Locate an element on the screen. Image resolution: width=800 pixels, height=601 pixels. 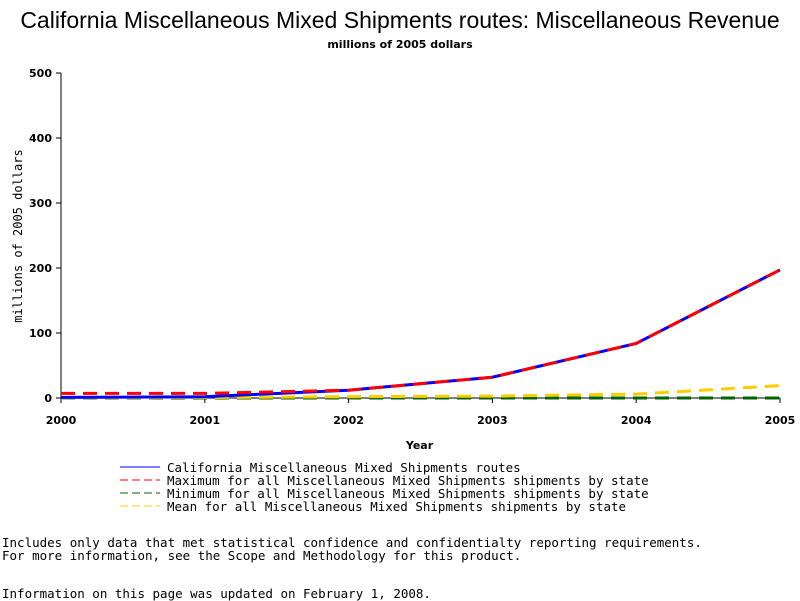
y-tick-label: 0 is located at coordinates (48, 398).